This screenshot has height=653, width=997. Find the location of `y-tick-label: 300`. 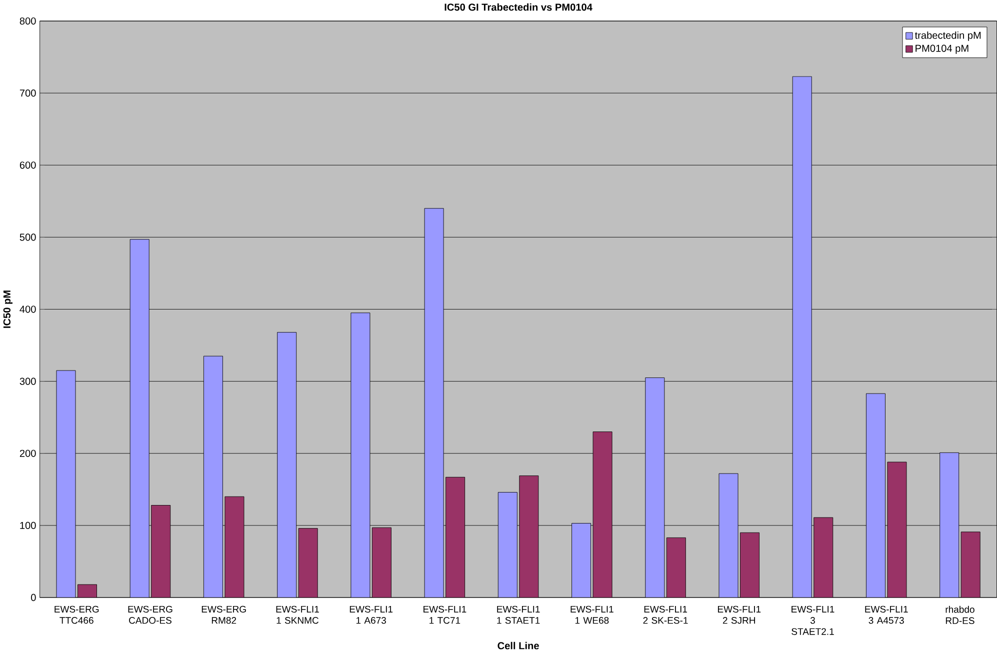

y-tick-label: 300 is located at coordinates (28, 382).